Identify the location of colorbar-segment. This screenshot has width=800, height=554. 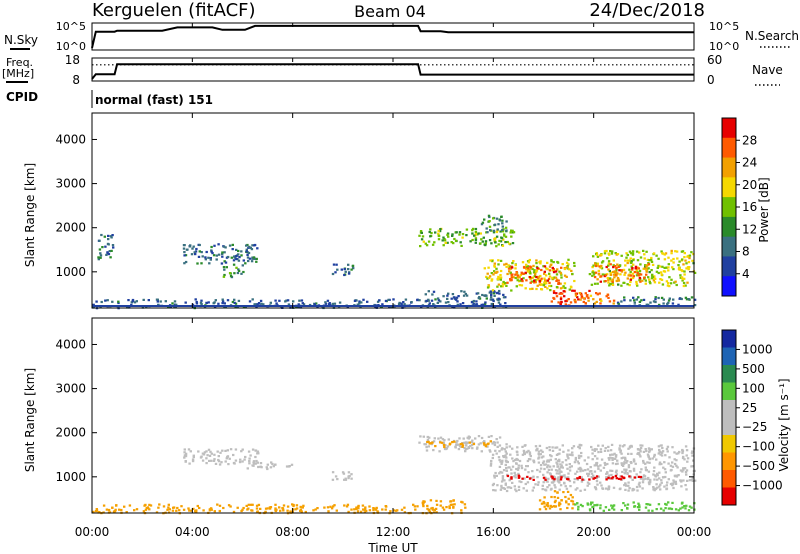
(729, 246).